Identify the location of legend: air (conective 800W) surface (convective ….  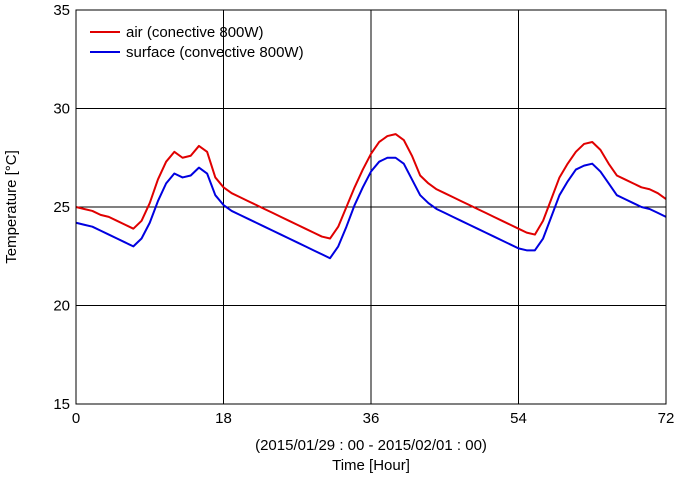
(197, 42).